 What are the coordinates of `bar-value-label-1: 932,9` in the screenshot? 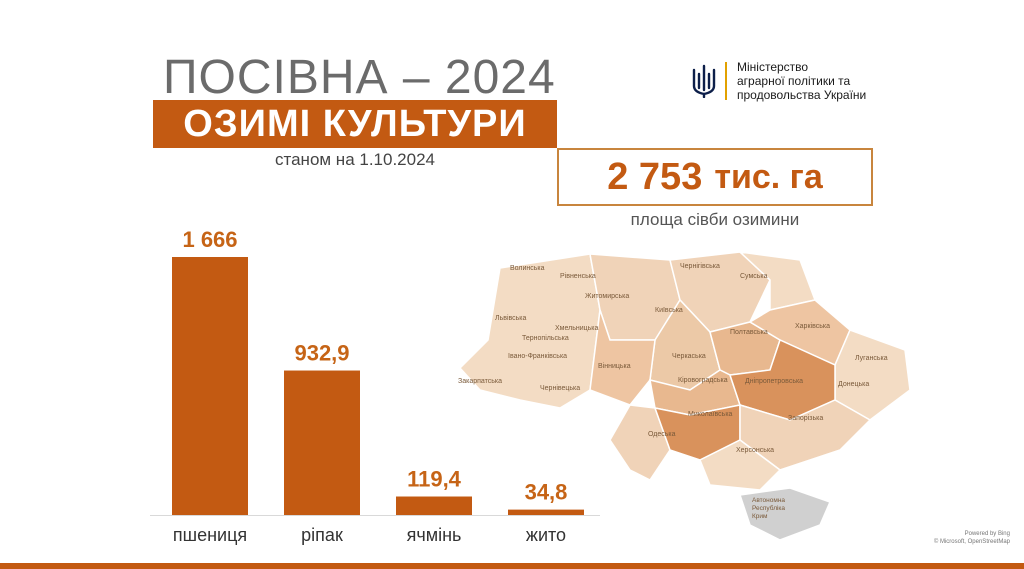 It's located at (321, 353).